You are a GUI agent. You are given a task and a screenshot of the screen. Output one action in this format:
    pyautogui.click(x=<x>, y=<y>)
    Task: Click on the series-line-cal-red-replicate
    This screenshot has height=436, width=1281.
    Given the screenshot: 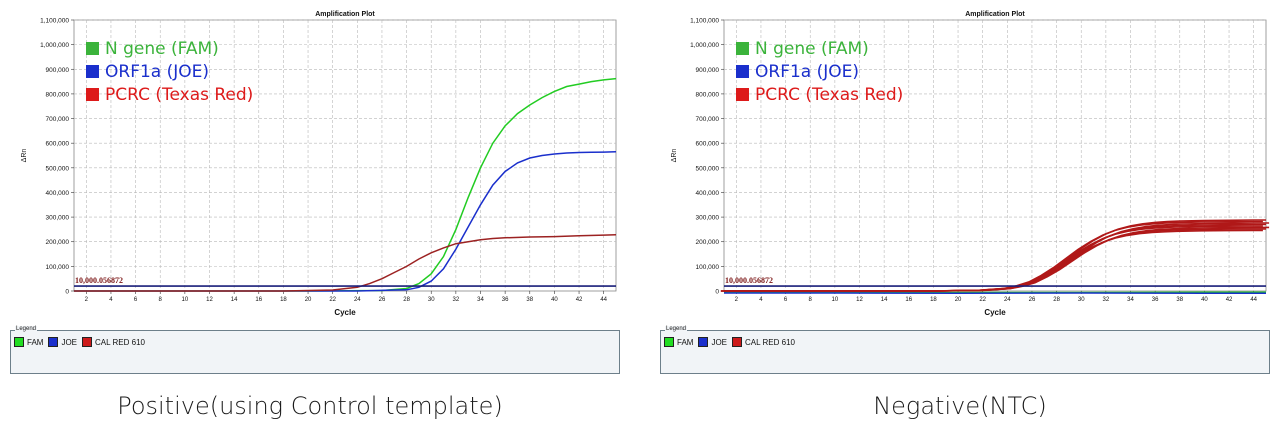 What is the action you would take?
    pyautogui.click(x=995, y=255)
    